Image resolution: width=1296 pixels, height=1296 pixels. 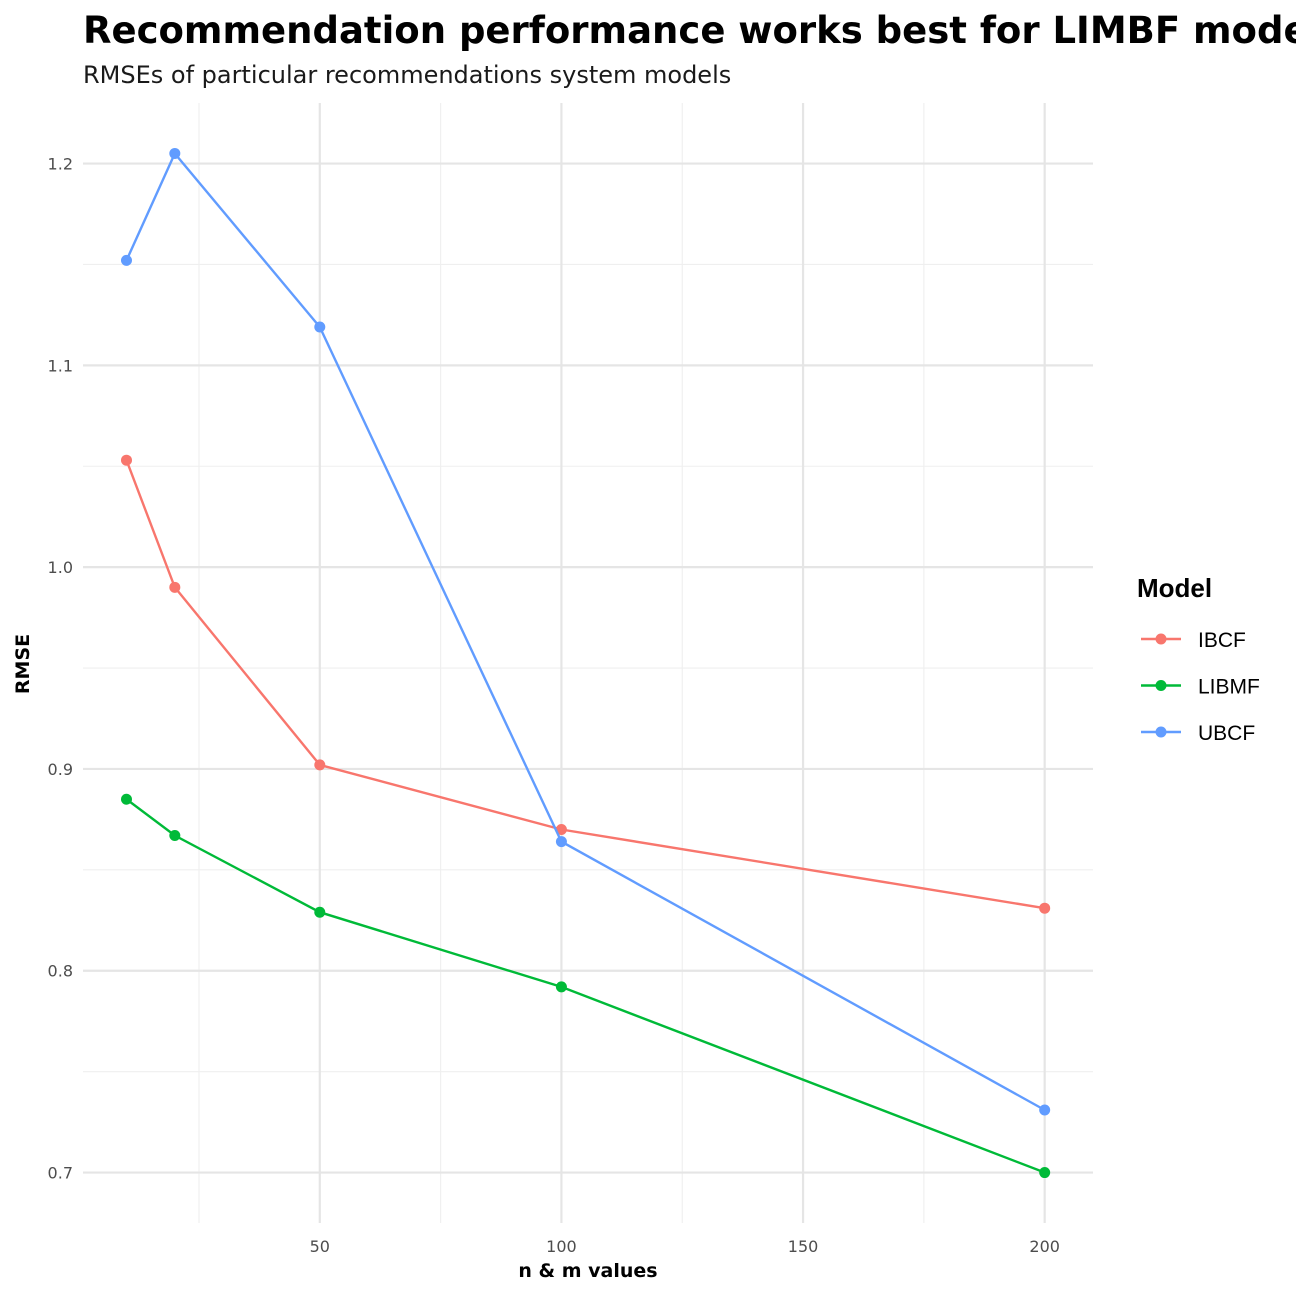 What do you see at coordinates (587, 1271) in the screenshot?
I see `x-axis-title: n & m values` at bounding box center [587, 1271].